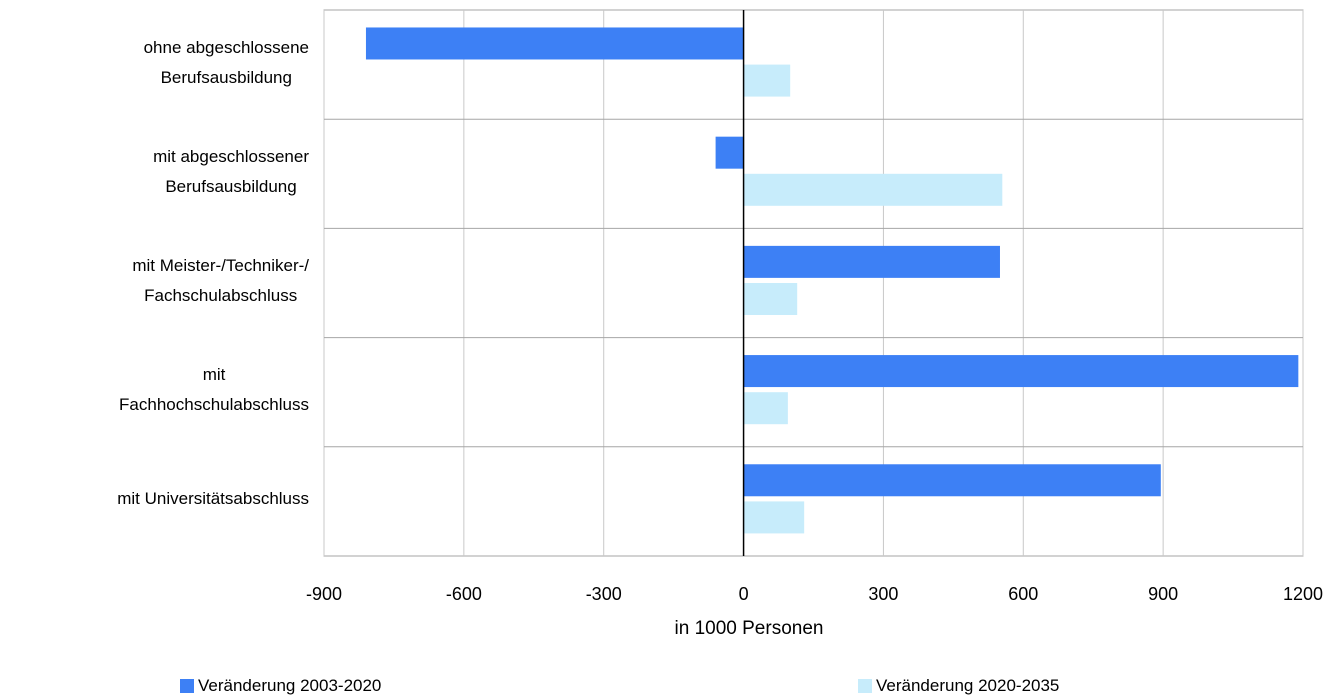  I want to click on category-label: mit Universitätsabschluss, so click(213, 499).